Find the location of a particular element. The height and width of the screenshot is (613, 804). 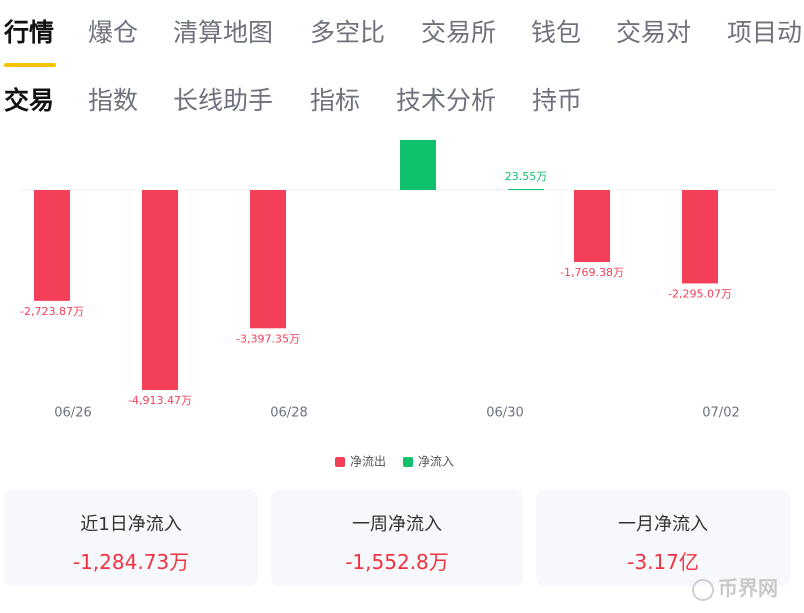

tab: 交易对 is located at coordinates (654, 32).